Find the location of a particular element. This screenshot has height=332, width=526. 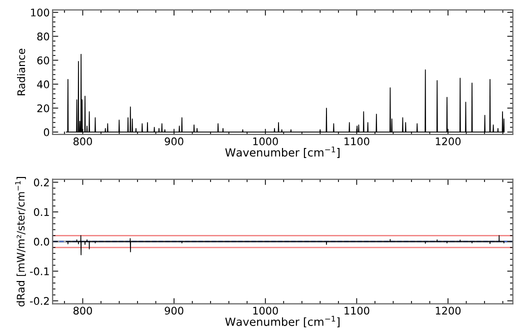

y-tick-label: -0.1 is located at coordinates (39, 271).